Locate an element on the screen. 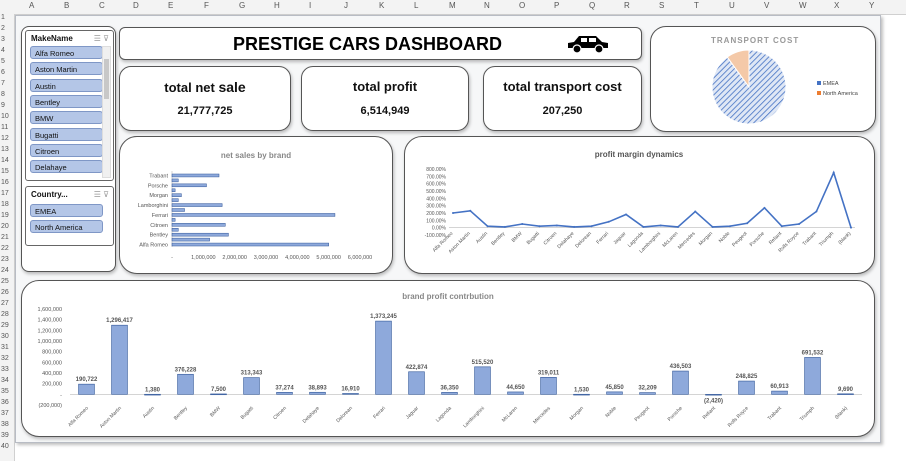 This screenshot has height=461, width=906. row-header: 2 is located at coordinates (3, 28).